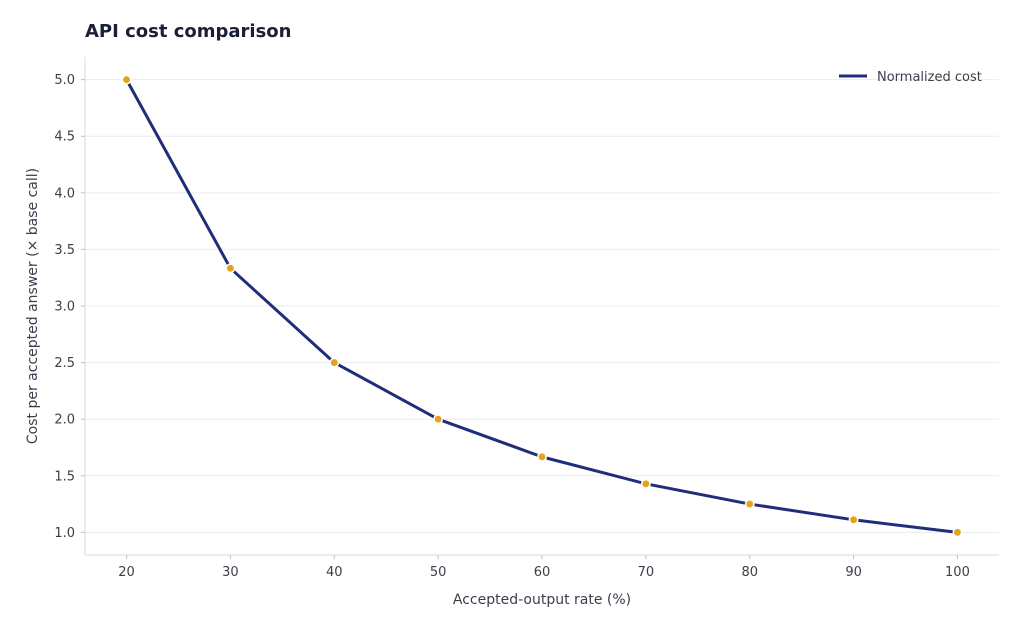 Image resolution: width=1024 pixels, height=631 pixels. What do you see at coordinates (542, 600) in the screenshot?
I see `x-axis-label: Accepted-output rate (%)` at bounding box center [542, 600].